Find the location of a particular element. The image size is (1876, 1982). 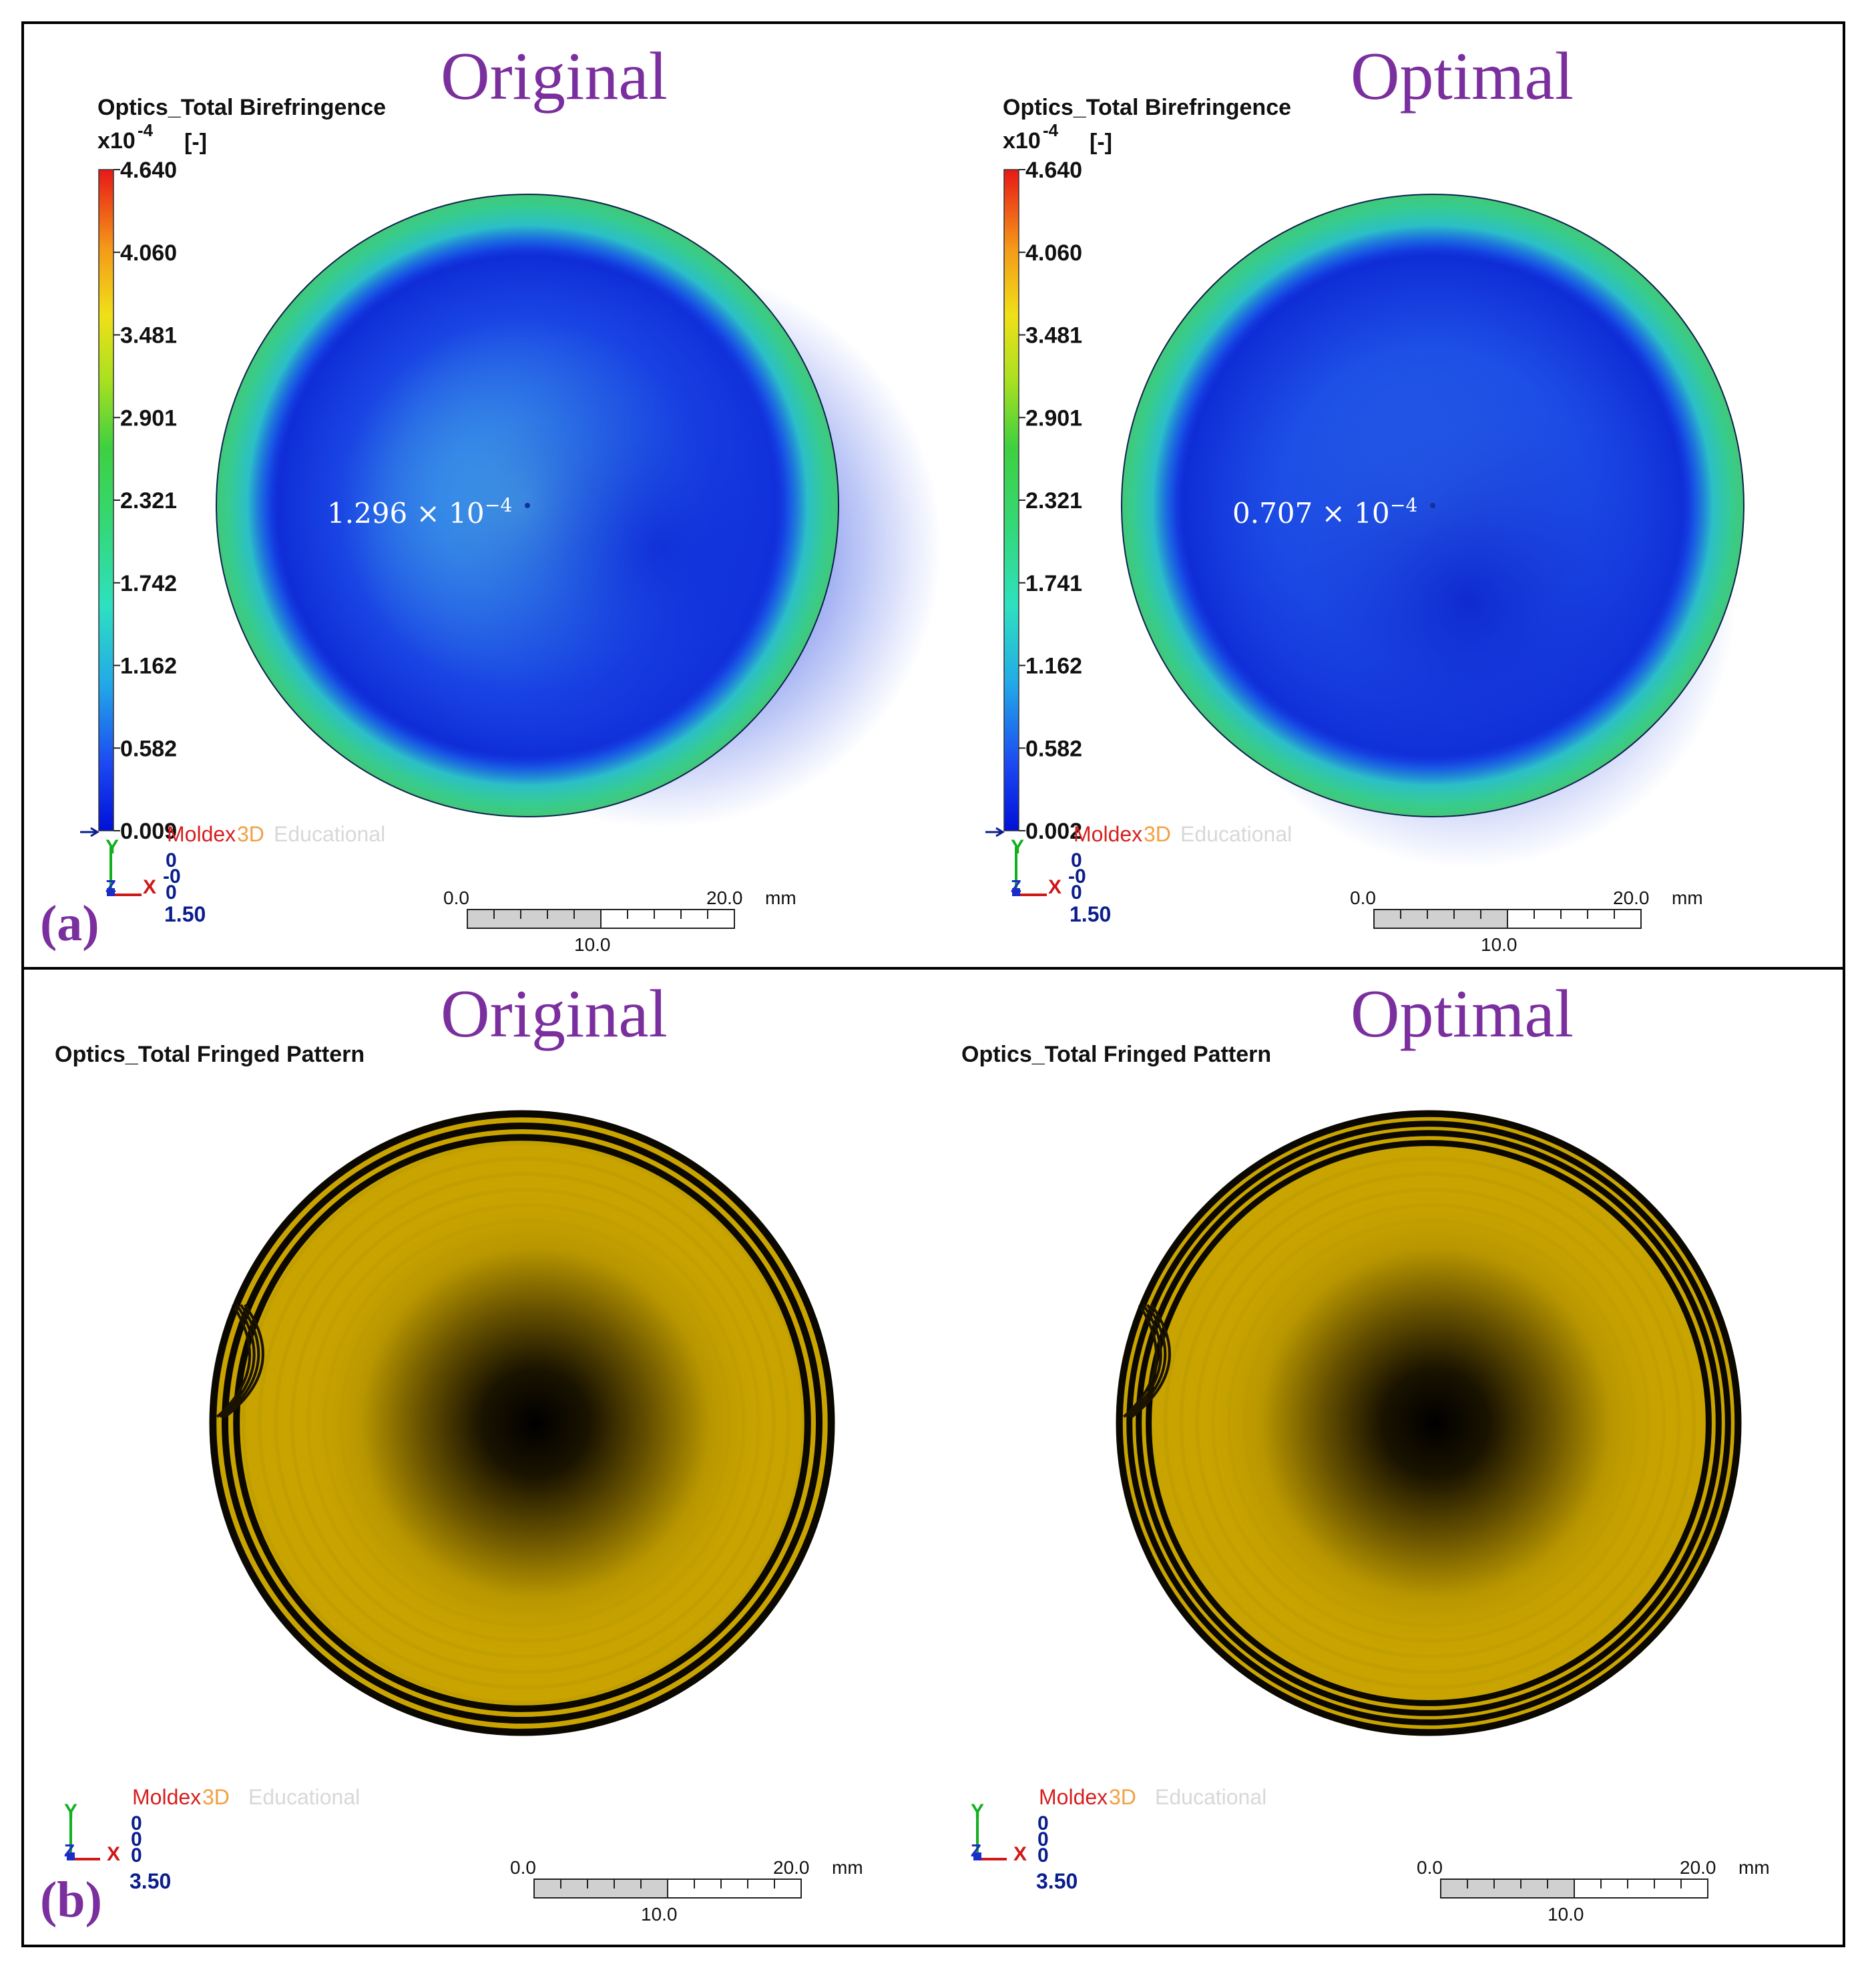

center-value: 0.707 × 10 is located at coordinates (1311, 513).